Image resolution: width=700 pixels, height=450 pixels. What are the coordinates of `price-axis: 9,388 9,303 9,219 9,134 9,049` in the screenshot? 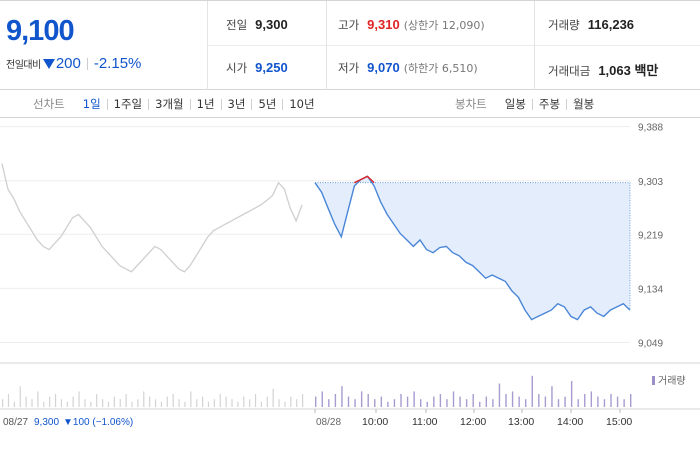 It's located at (650, 236).